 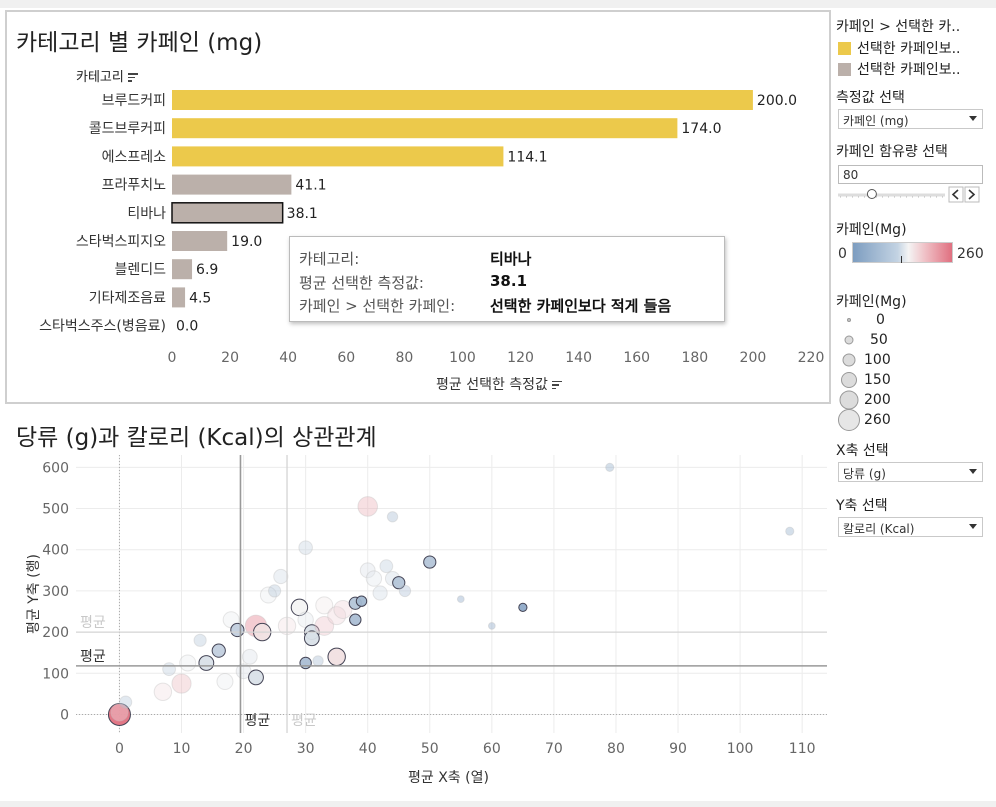 I want to click on bar-x-axis-title-label: 평균 선택한 측정값, so click(x=492, y=385).